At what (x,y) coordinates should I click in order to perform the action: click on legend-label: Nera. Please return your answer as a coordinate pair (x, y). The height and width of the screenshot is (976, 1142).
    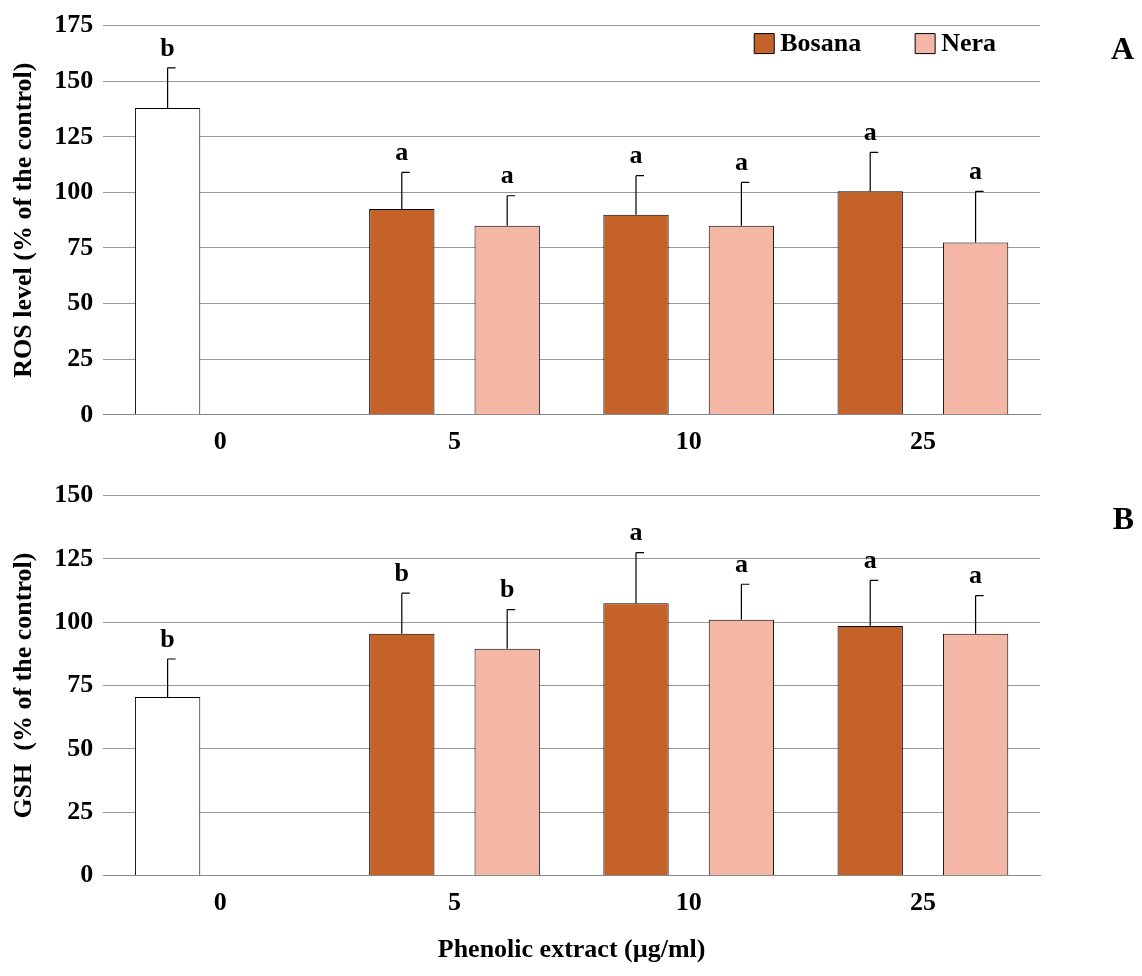
    Looking at the image, I should click on (968, 43).